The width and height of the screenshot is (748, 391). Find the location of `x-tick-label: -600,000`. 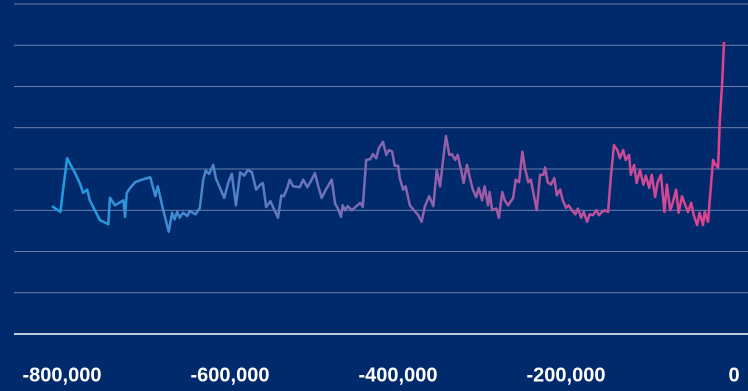

x-tick-label: -600,000 is located at coordinates (230, 375).